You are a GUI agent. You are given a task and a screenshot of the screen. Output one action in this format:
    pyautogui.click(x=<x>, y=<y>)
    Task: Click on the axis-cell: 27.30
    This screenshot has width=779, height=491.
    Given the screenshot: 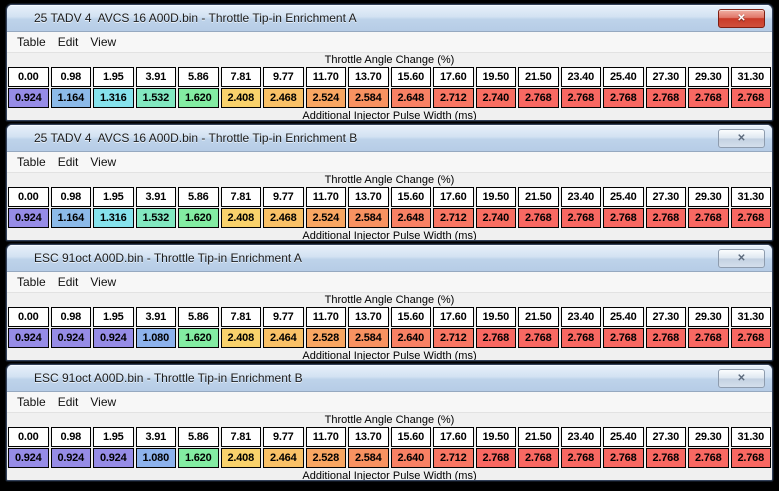 What is the action you would take?
    pyautogui.click(x=665, y=317)
    